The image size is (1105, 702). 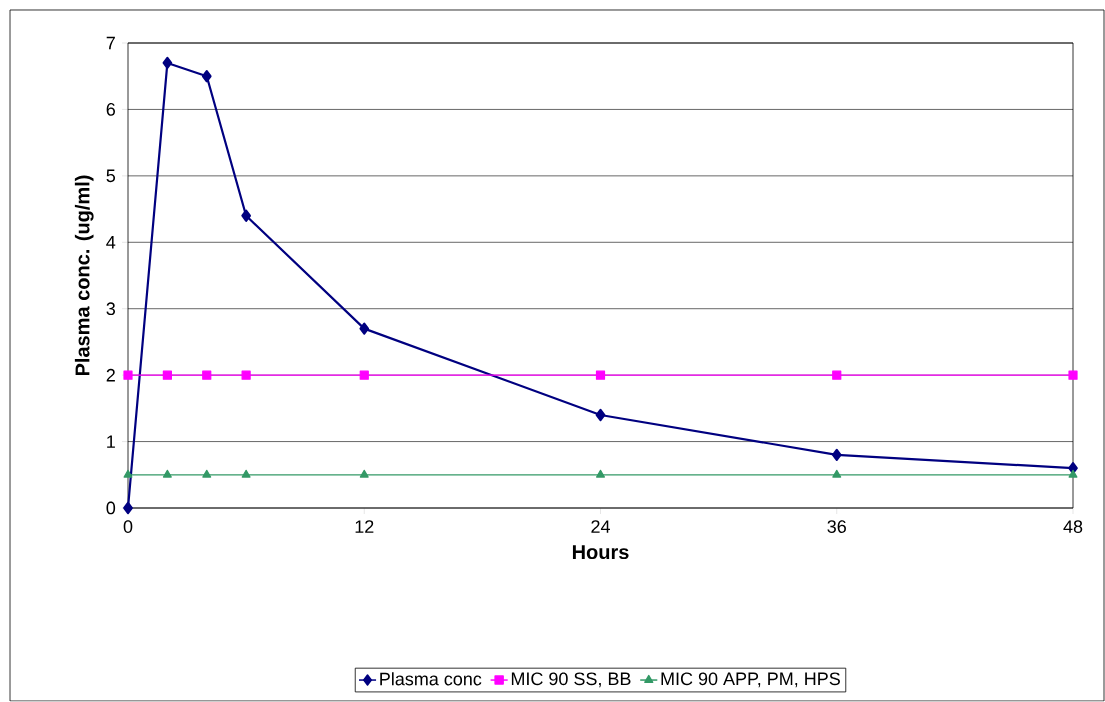 I want to click on legend-label: MIC 90 SS, BB, so click(x=571, y=680).